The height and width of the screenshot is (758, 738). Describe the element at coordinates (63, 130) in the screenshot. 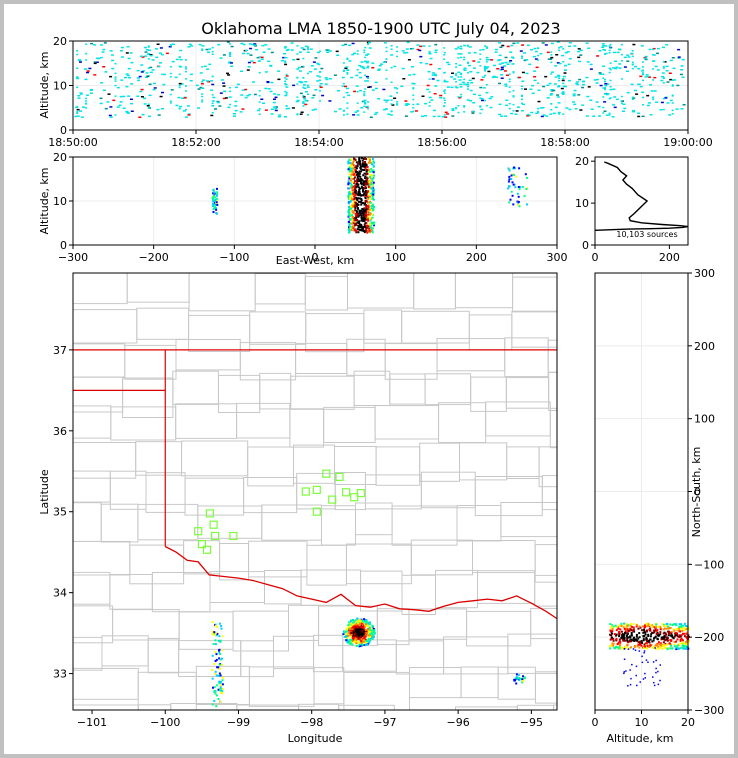

I see `altitude-tick-label: 0` at that location.